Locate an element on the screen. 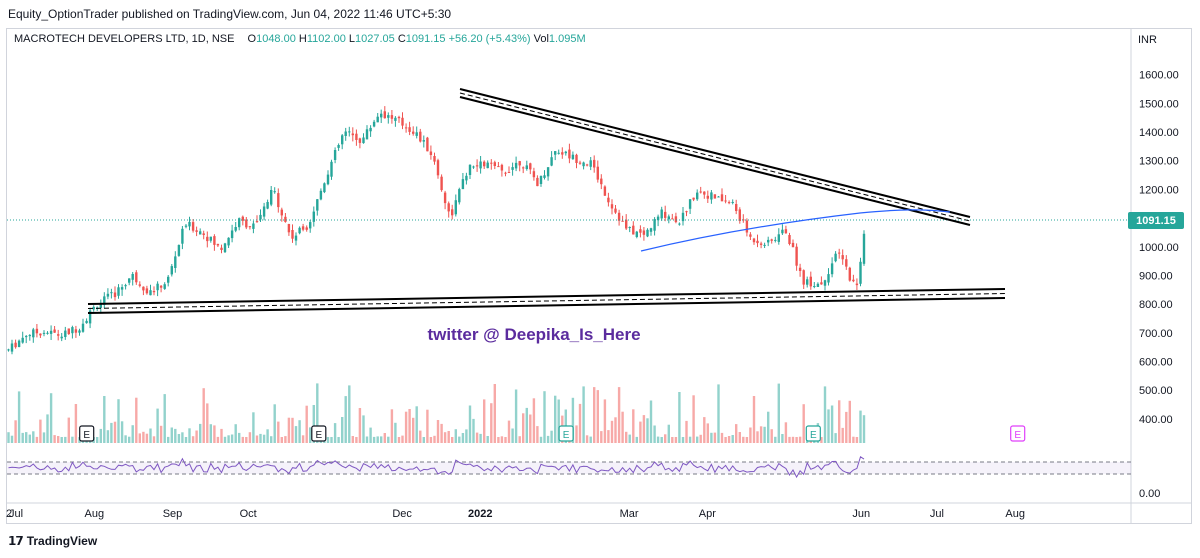 The width and height of the screenshot is (1200, 558). x-tick-label: Aug is located at coordinates (1015, 514).